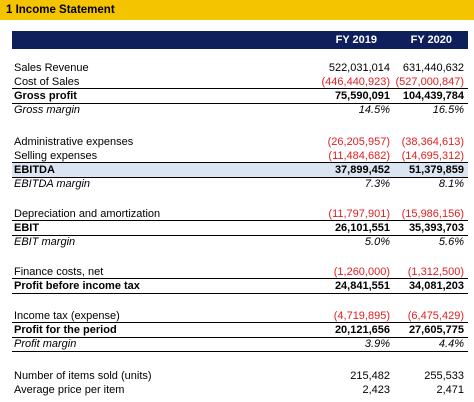  Describe the element at coordinates (45, 344) in the screenshot. I see `row-label: Profit margin` at that location.